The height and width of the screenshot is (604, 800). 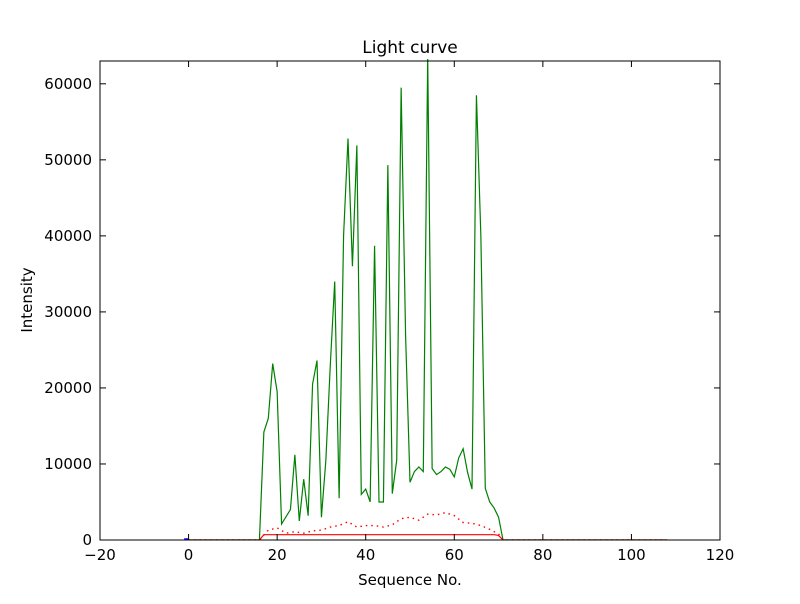 What do you see at coordinates (87, 540) in the screenshot?
I see `y-tick-label: 0` at bounding box center [87, 540].